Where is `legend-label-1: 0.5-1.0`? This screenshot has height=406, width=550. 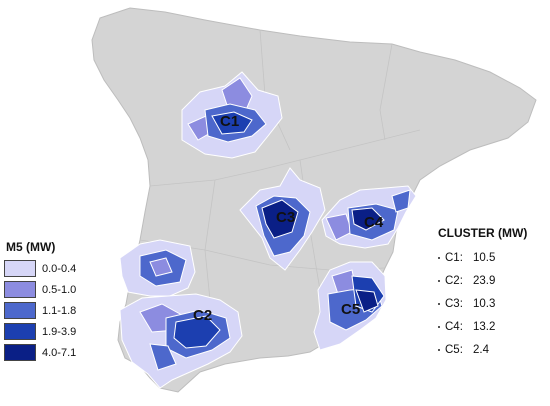 legend-label-1: 0.5-1.0 is located at coordinates (59, 289).